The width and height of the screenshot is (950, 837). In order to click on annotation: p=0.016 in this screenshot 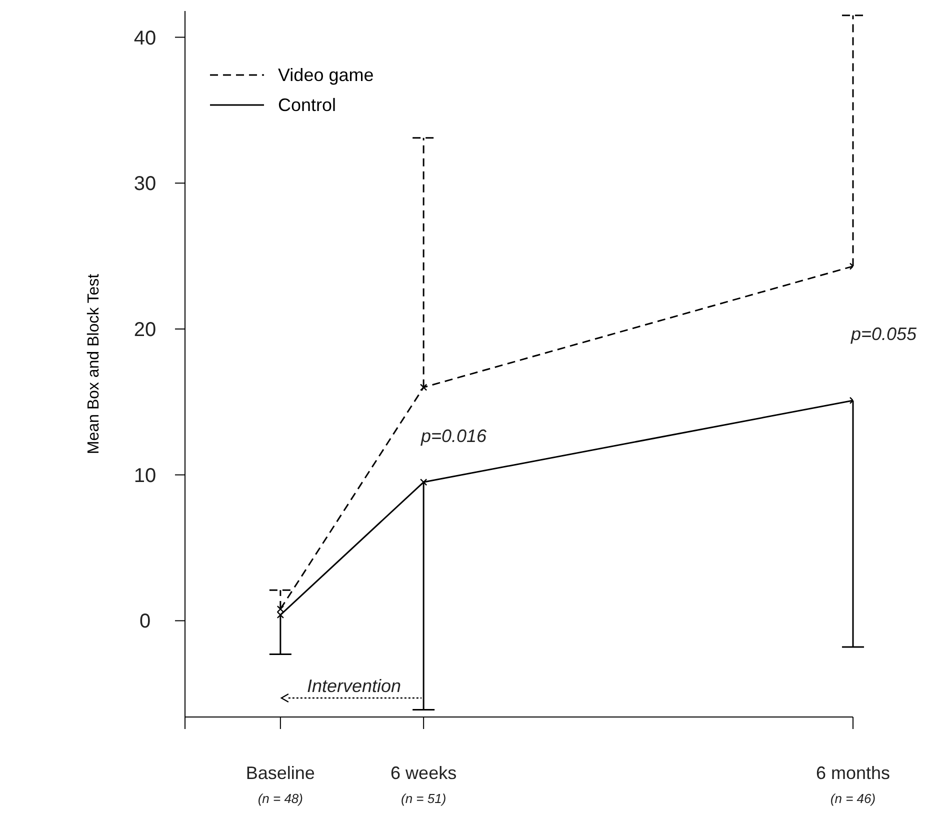, I will do `click(454, 436)`.